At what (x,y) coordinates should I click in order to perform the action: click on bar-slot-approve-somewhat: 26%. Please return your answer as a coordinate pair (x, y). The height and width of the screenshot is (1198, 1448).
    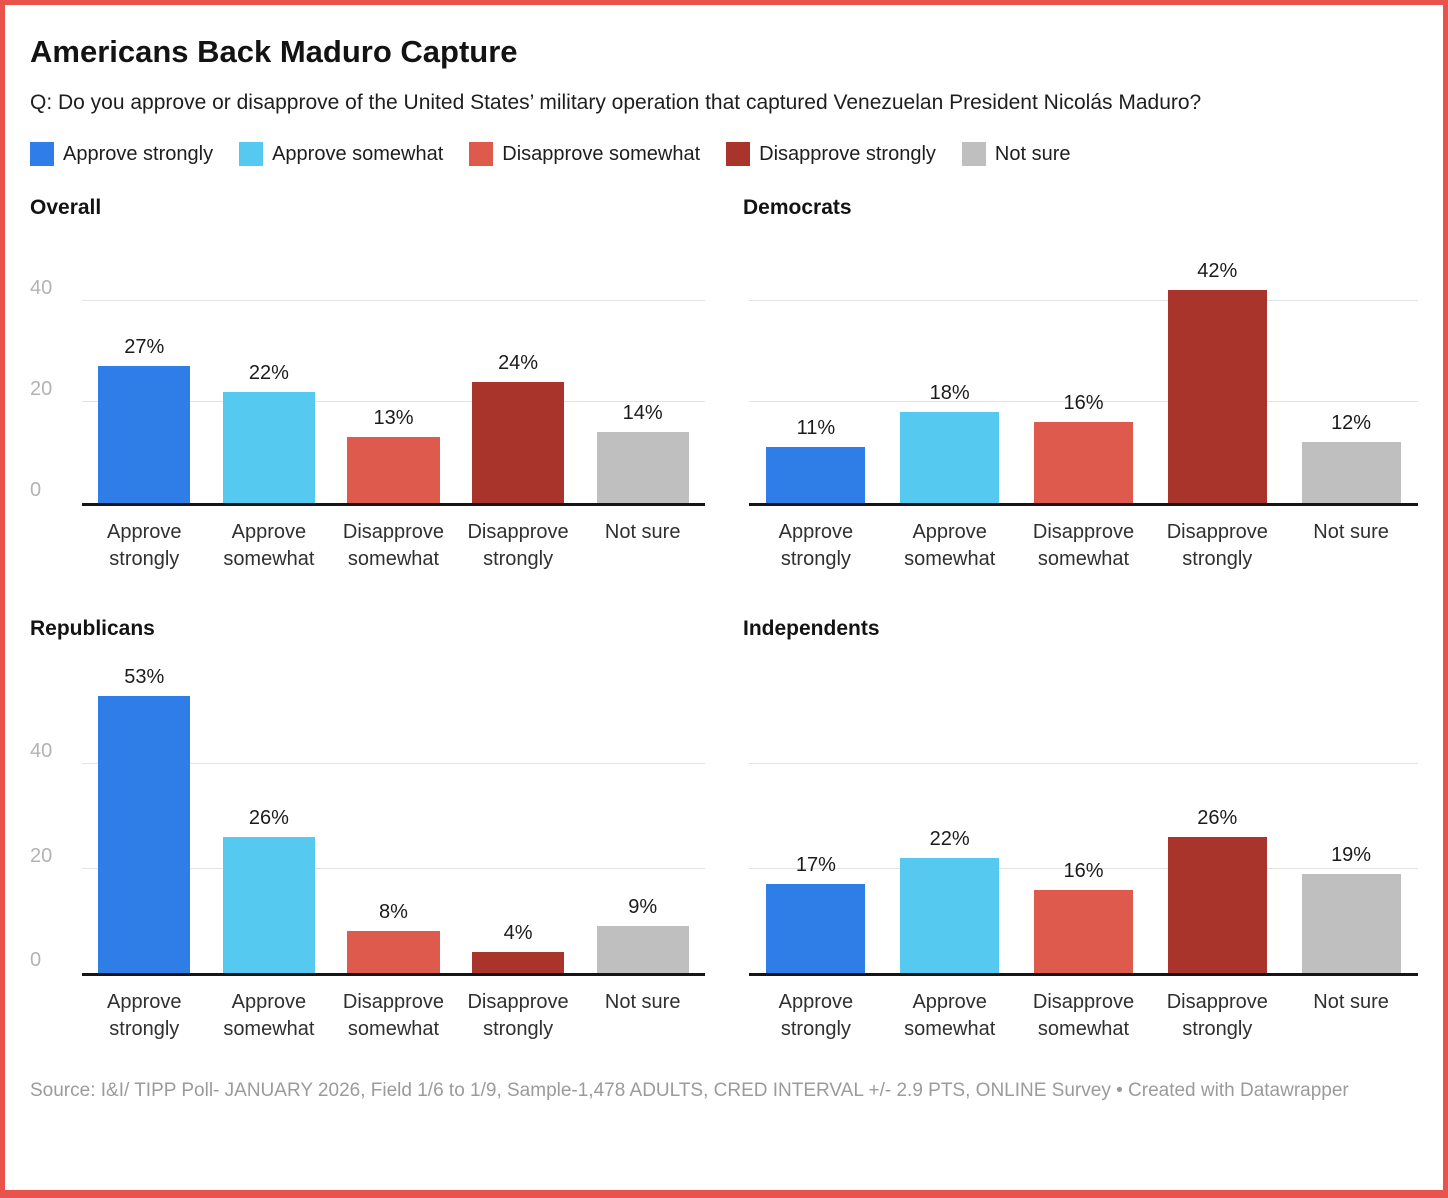
    Looking at the image, I should click on (269, 831).